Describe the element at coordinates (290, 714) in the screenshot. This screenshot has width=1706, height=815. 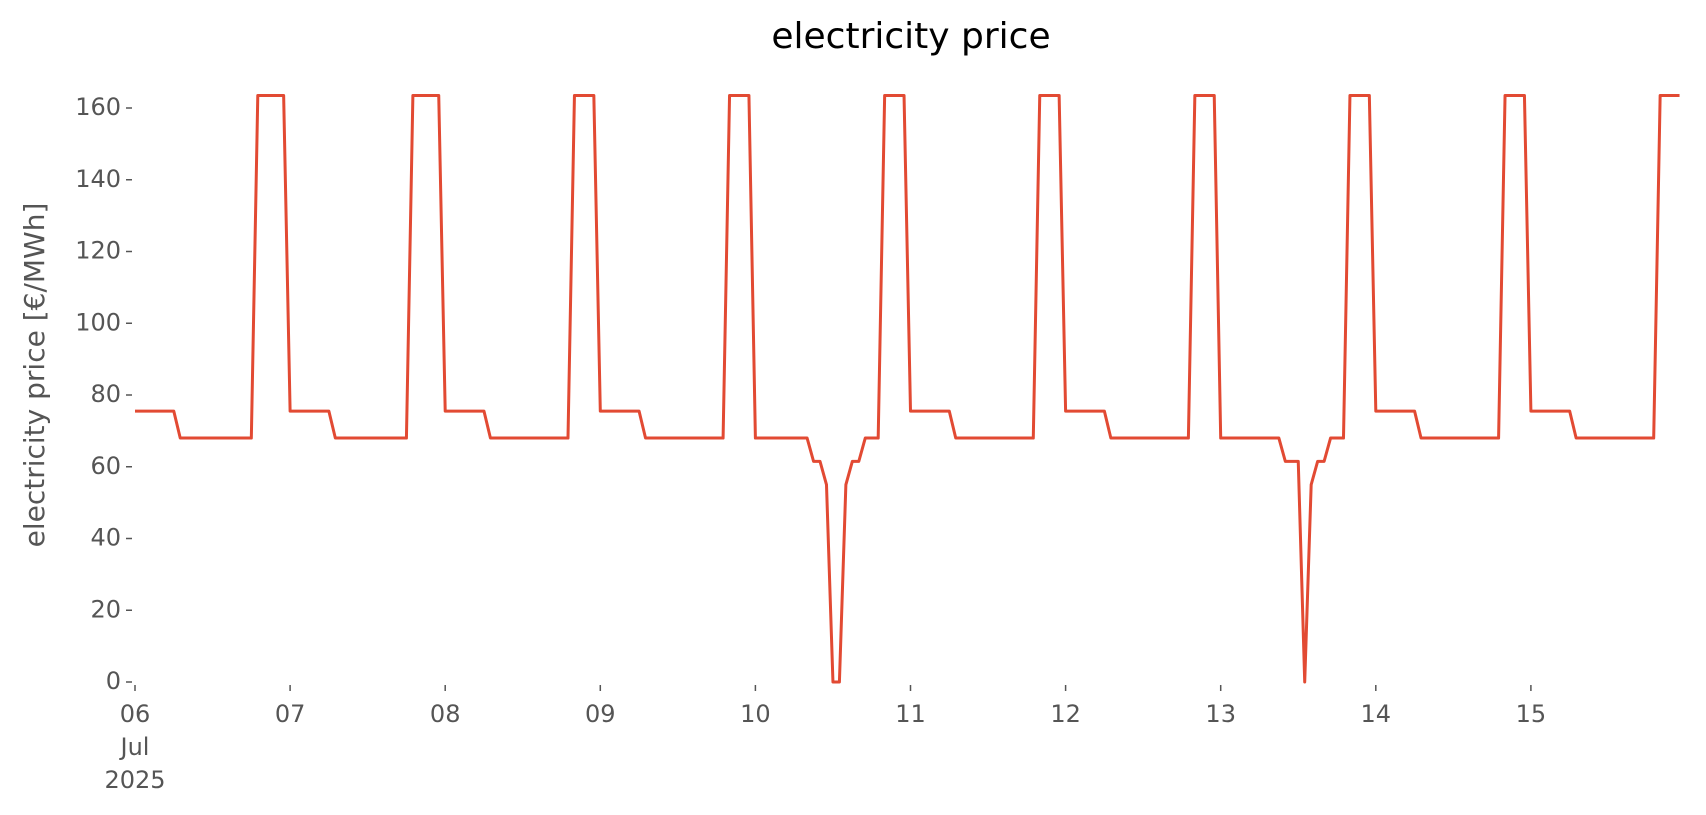
I see `x-tick-label: 07` at that location.